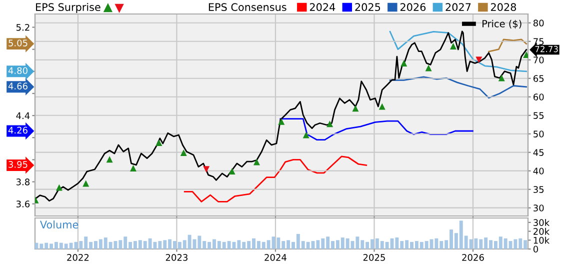  What do you see at coordinates (18, 70) in the screenshot?
I see `text: 4.80` at bounding box center [18, 70].